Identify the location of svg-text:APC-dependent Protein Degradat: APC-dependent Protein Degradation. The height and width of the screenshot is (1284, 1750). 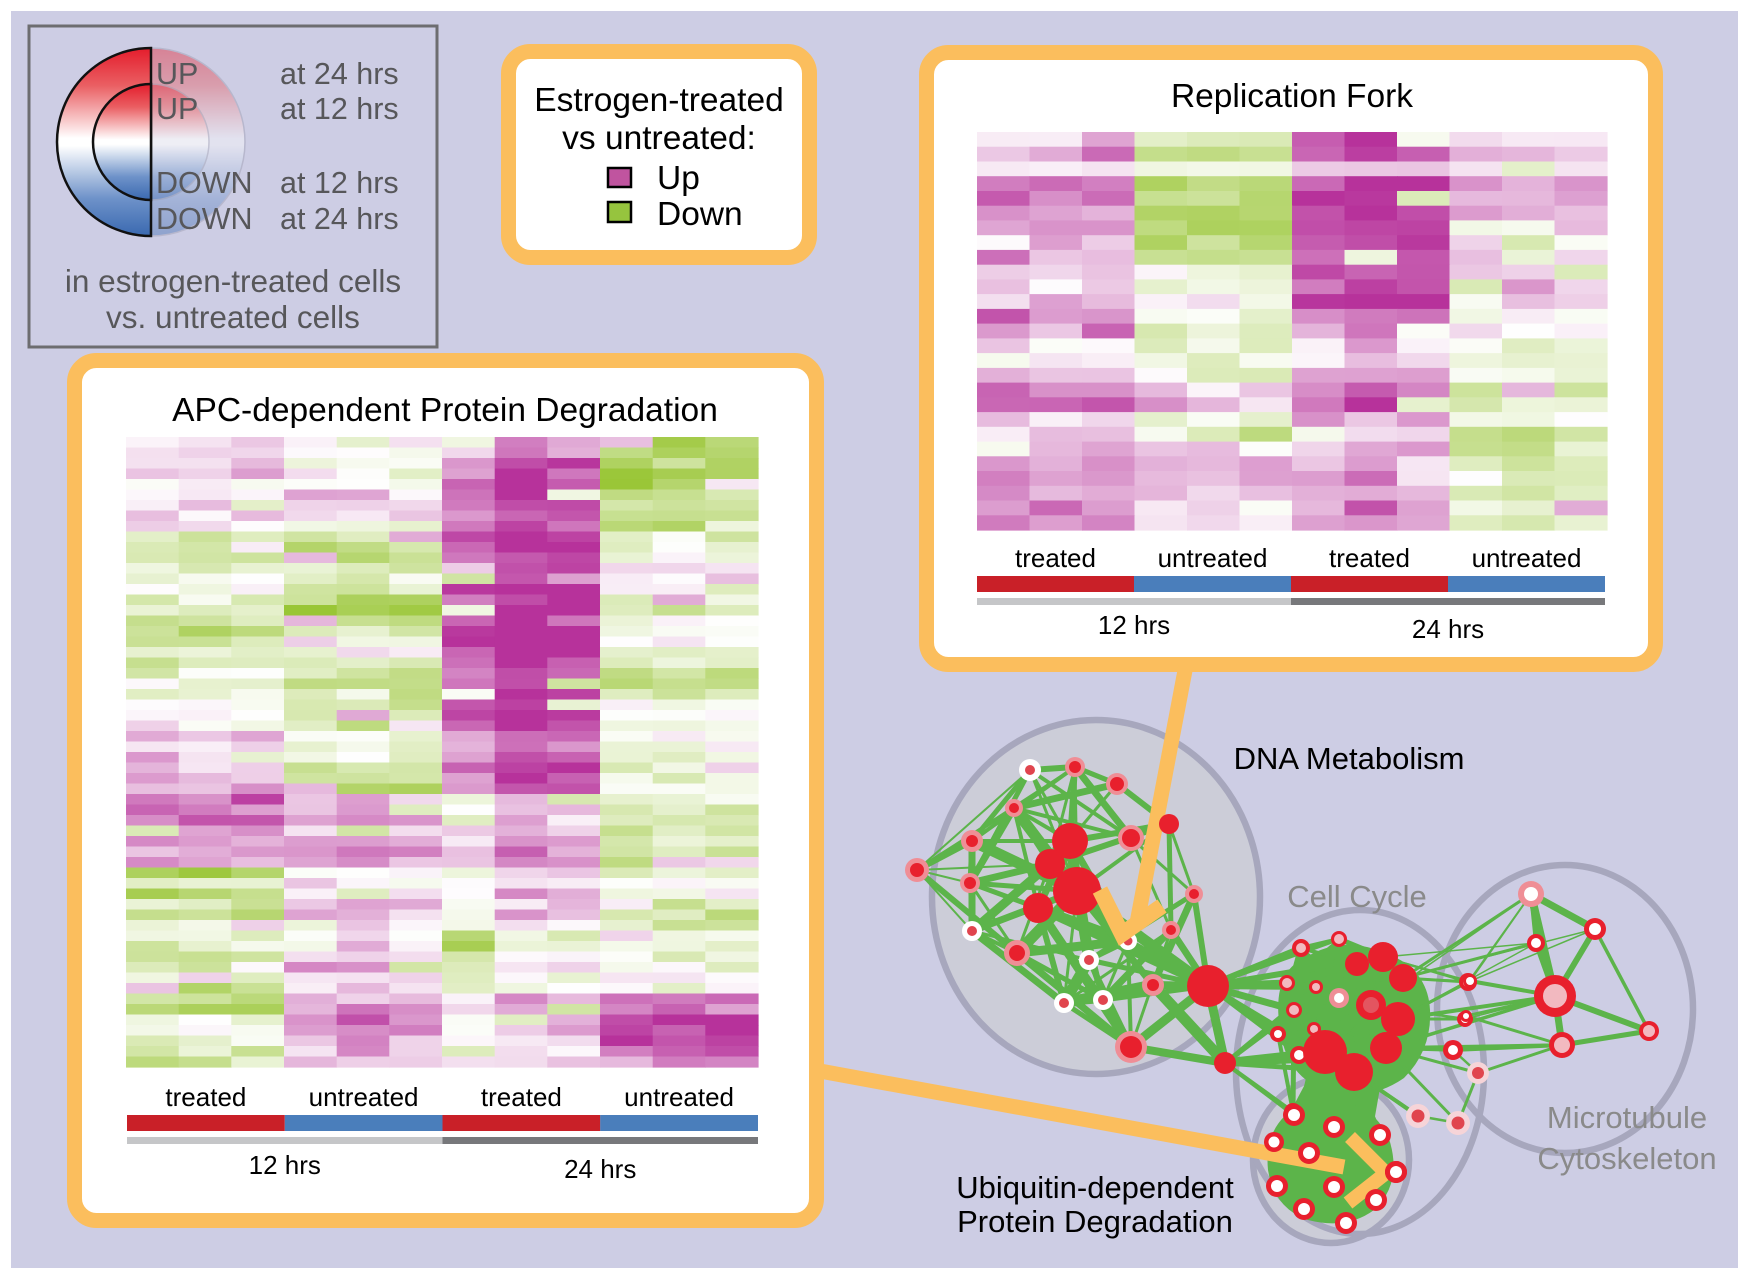
(445, 410).